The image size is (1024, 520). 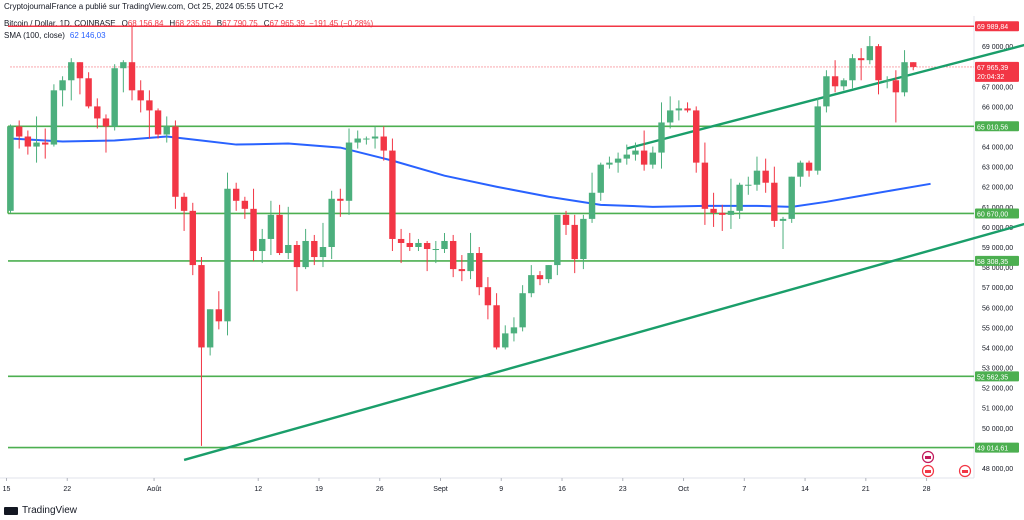 I want to click on symbol-name: Bitcoin / Dollar, 1D, COINBASE, so click(x=60, y=23).